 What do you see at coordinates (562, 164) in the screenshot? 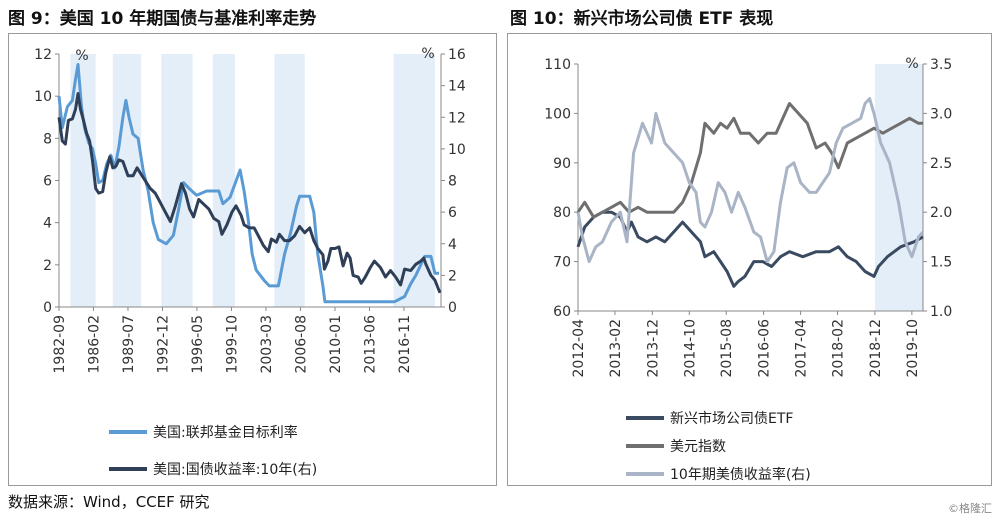
I see `left-tick-label: 90` at bounding box center [562, 164].